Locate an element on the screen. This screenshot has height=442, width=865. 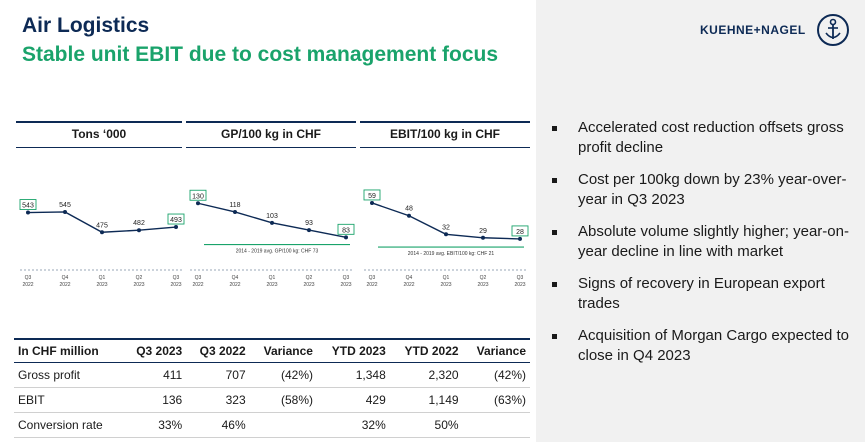
company-logo: KUEHNE+NAGEL is located at coordinates (775, 30).